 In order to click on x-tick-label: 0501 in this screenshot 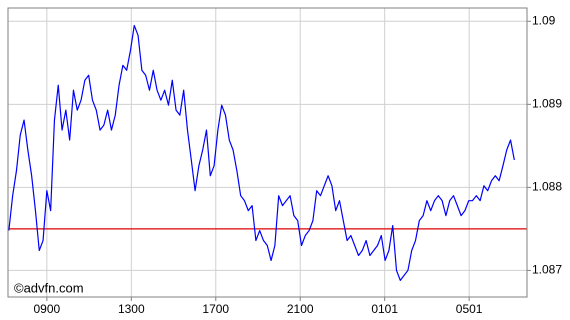, I will do `click(469, 309)`.